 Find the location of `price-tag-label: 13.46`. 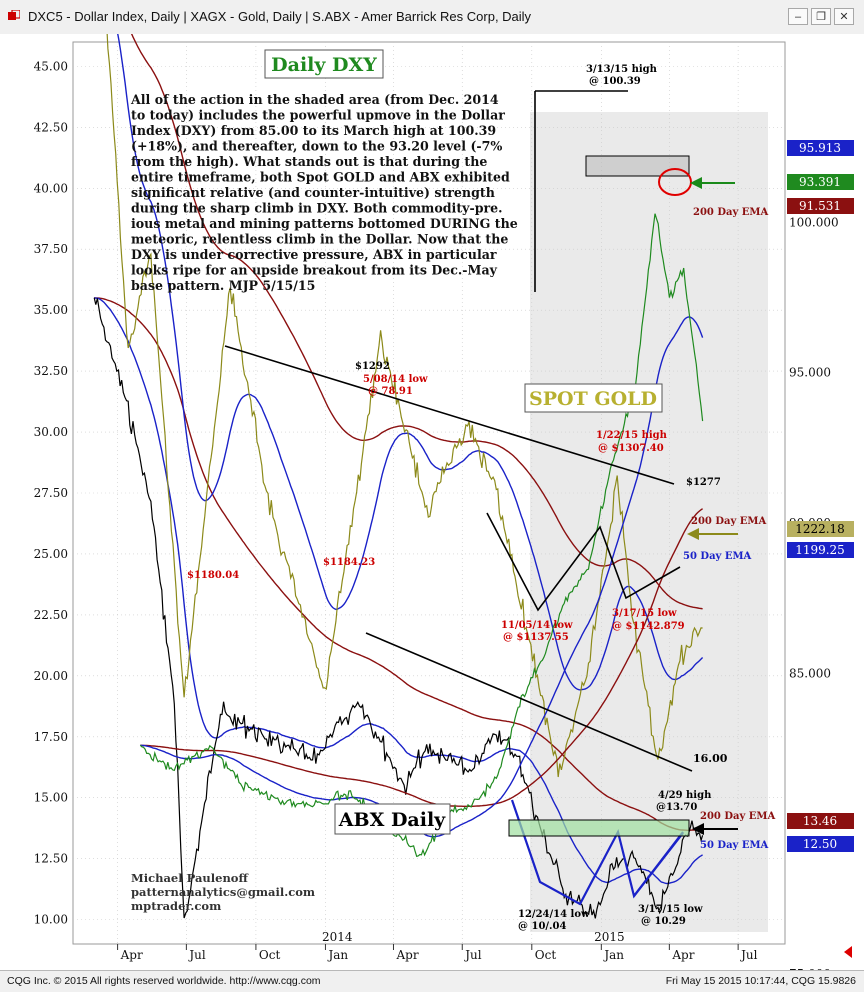

price-tag-label: 13.46 is located at coordinates (820, 821).